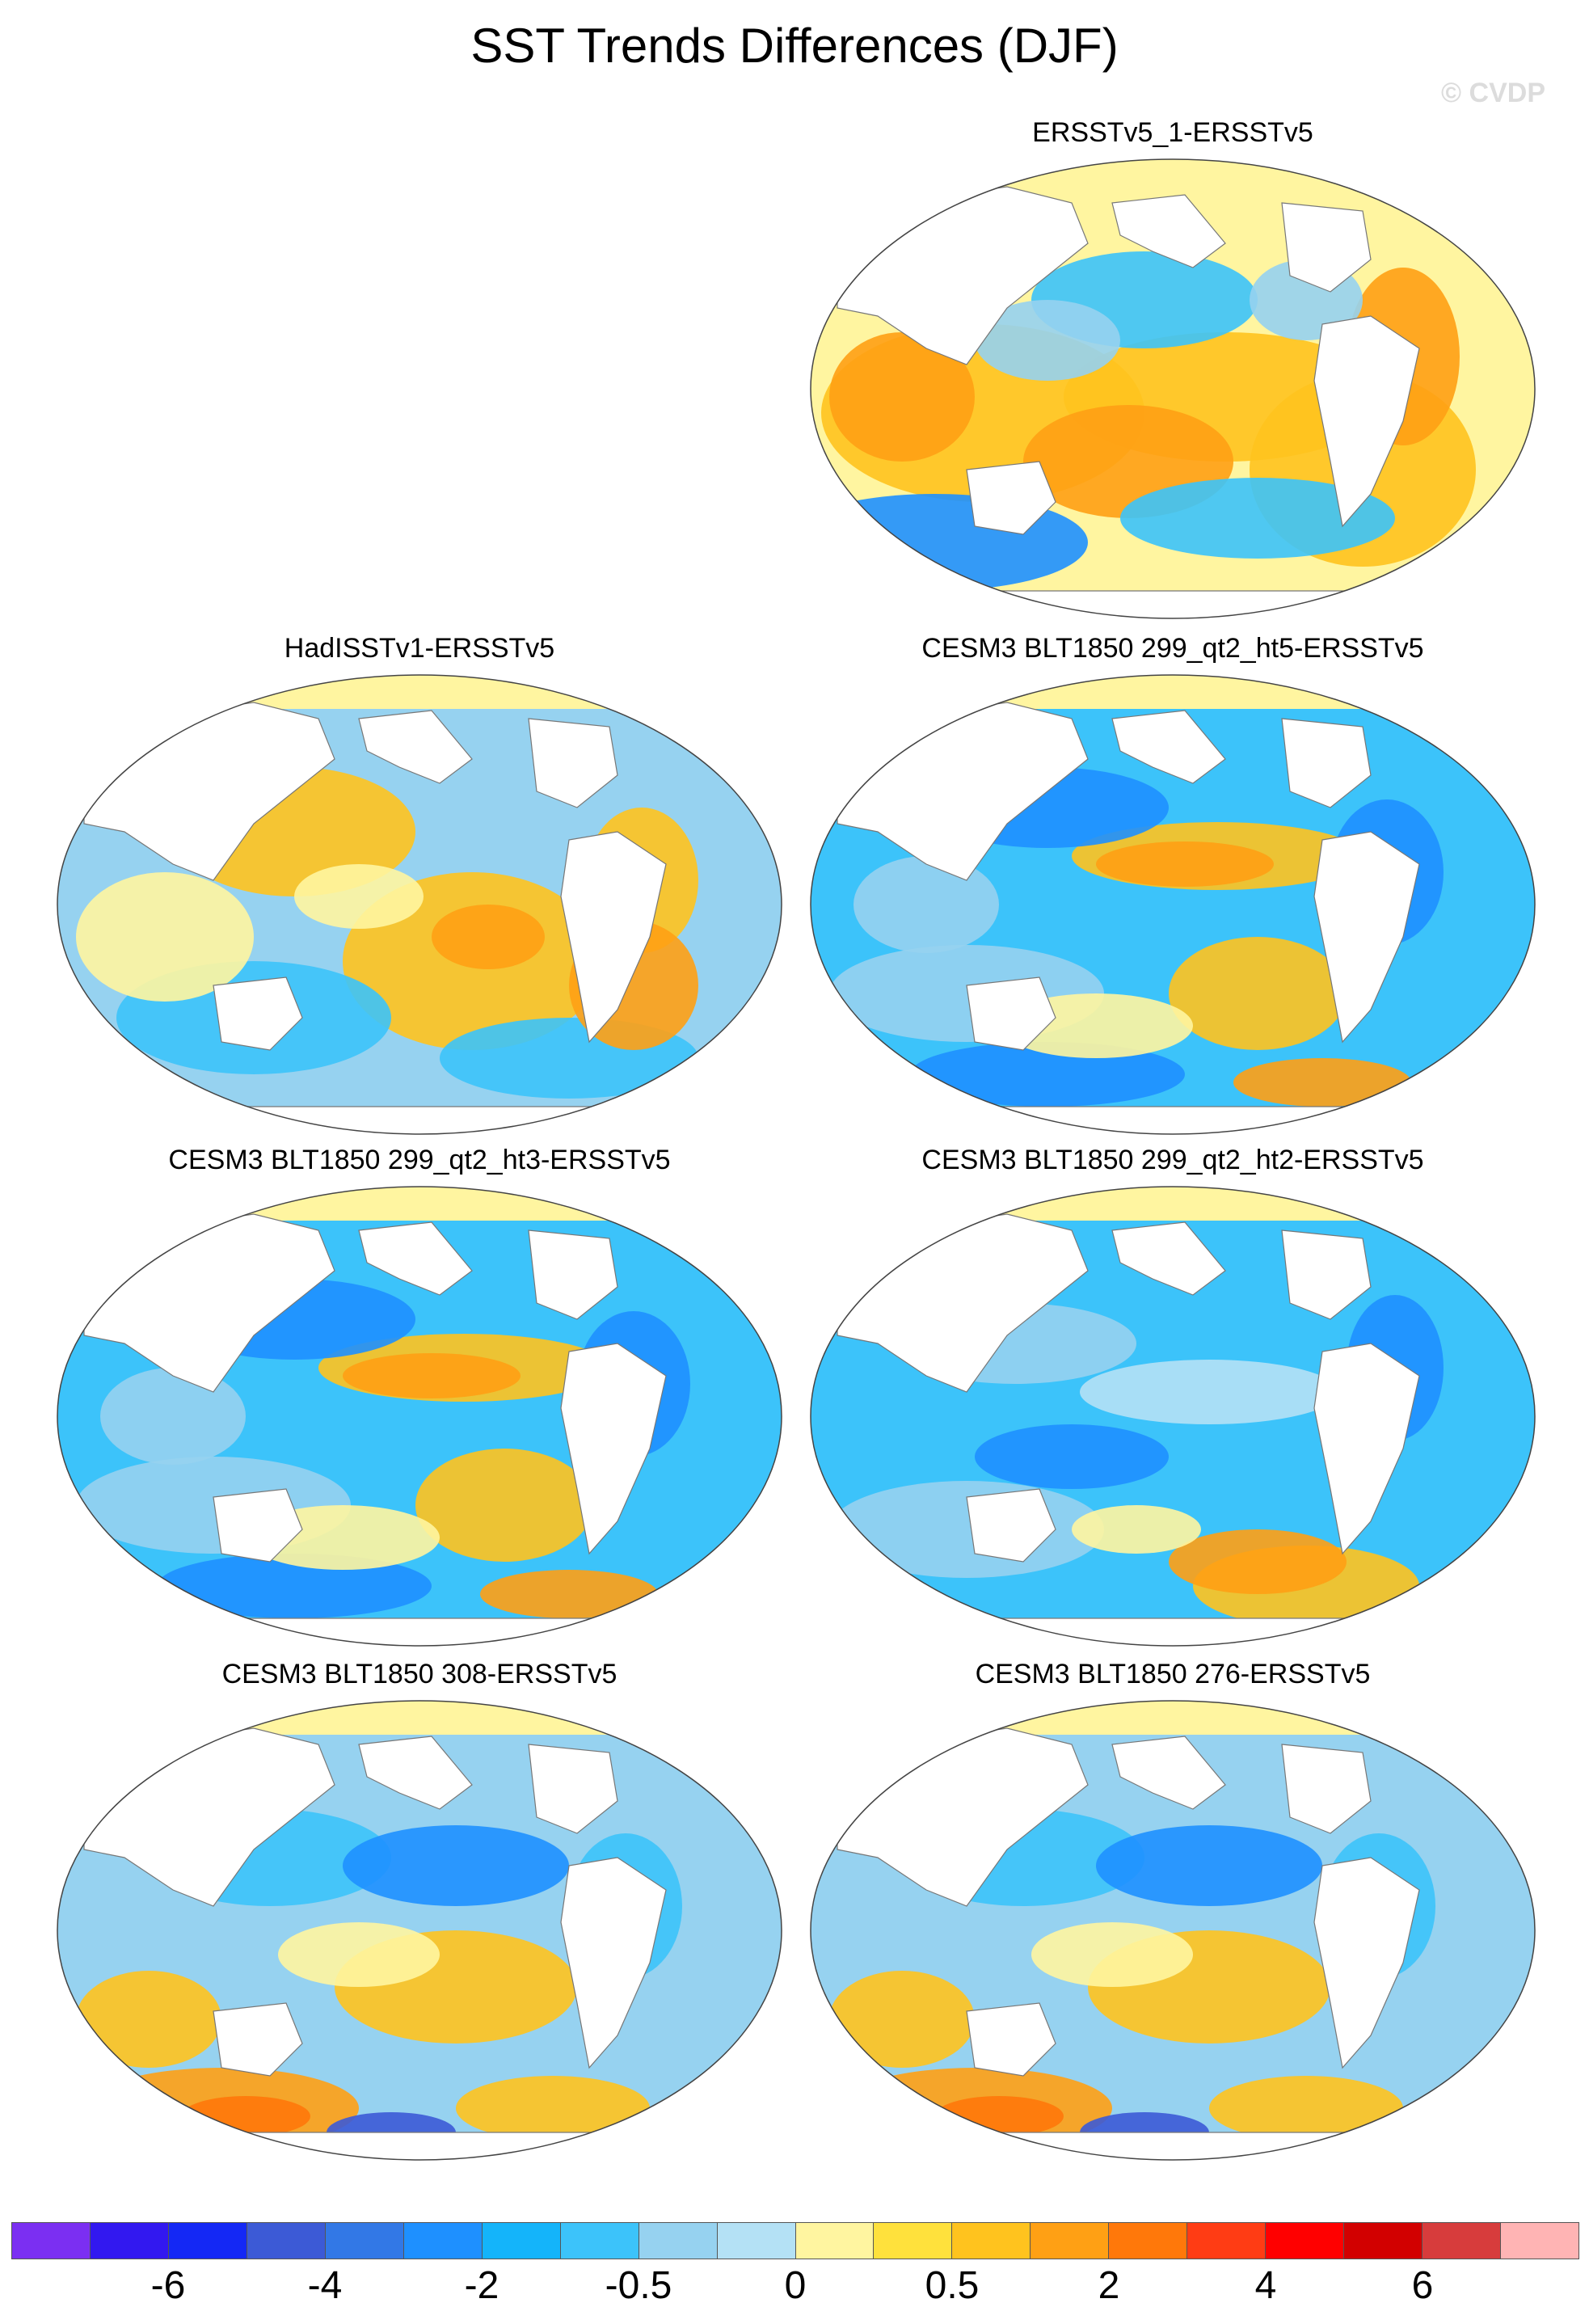  I want to click on panel-title: CESM3 BLT1850 308-ERSSTv5, so click(419, 1674).